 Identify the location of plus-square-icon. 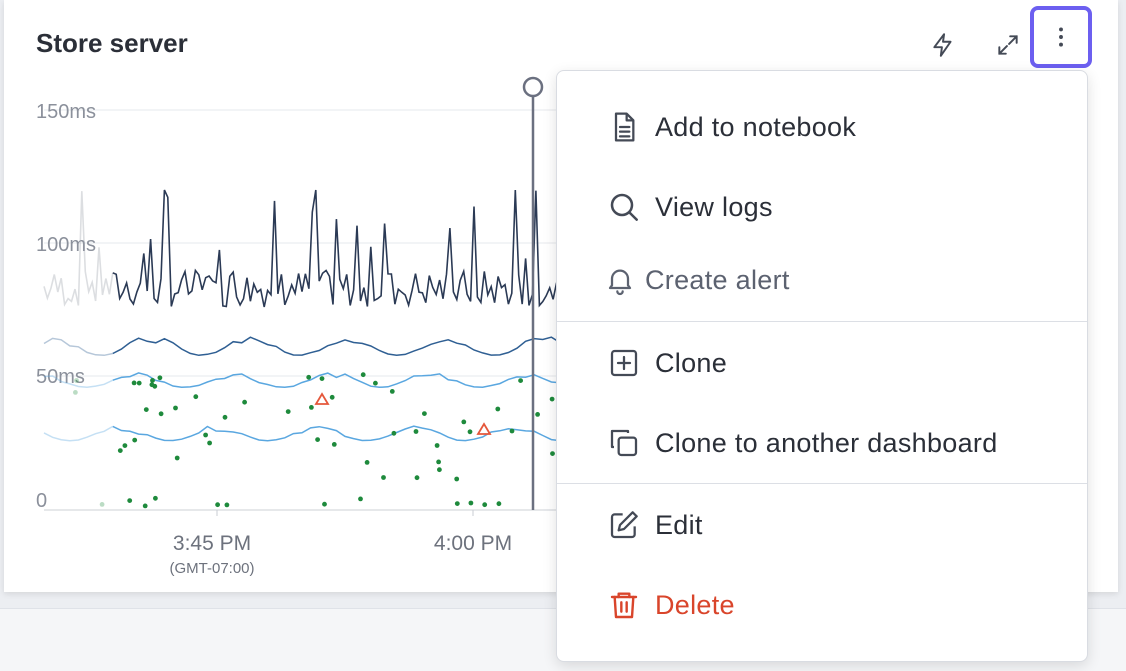
(624, 363).